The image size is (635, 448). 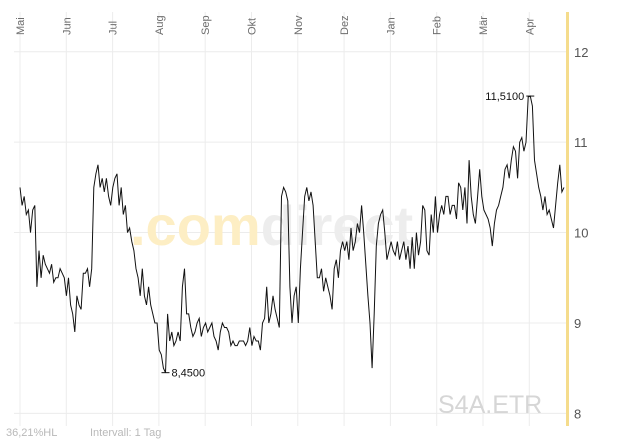 I want to click on price-axis: 8 9 10 11 12, so click(x=581, y=233).